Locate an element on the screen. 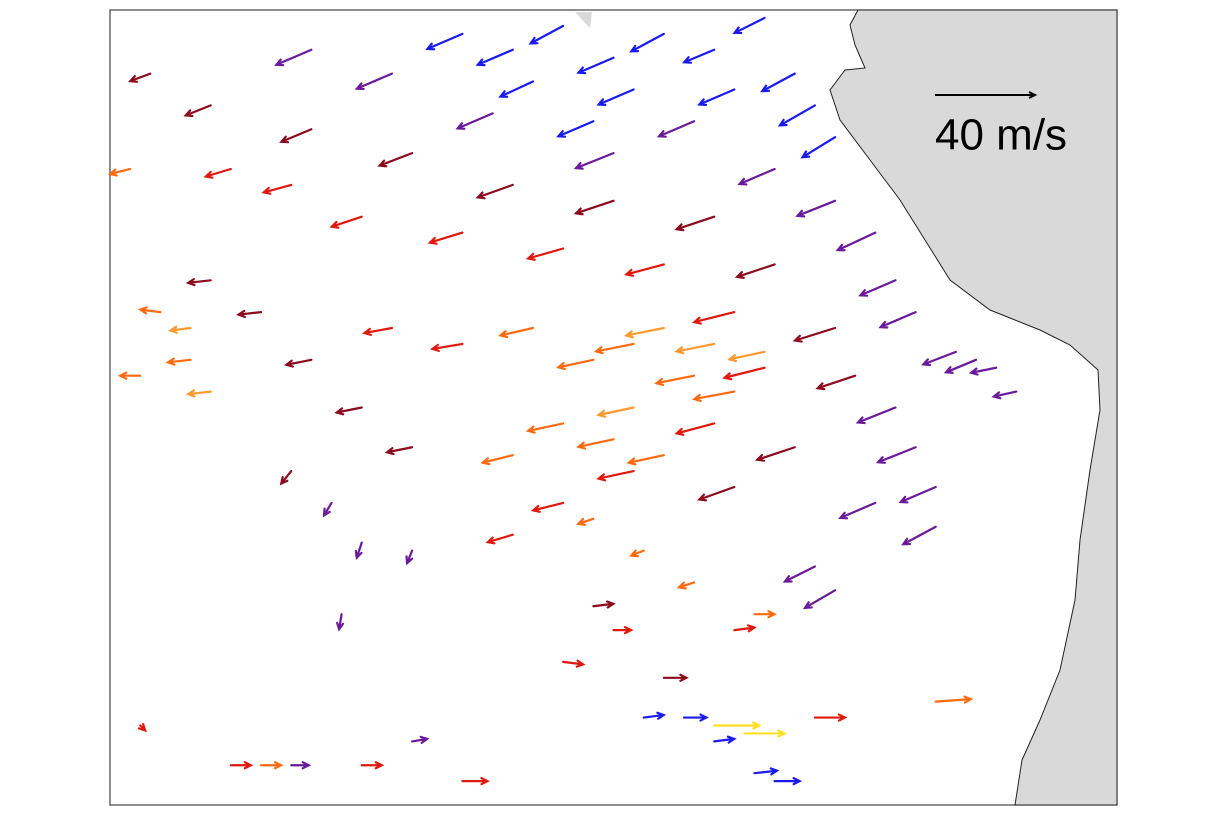 The width and height of the screenshot is (1225, 813). key-arrow is located at coordinates (986, 95).